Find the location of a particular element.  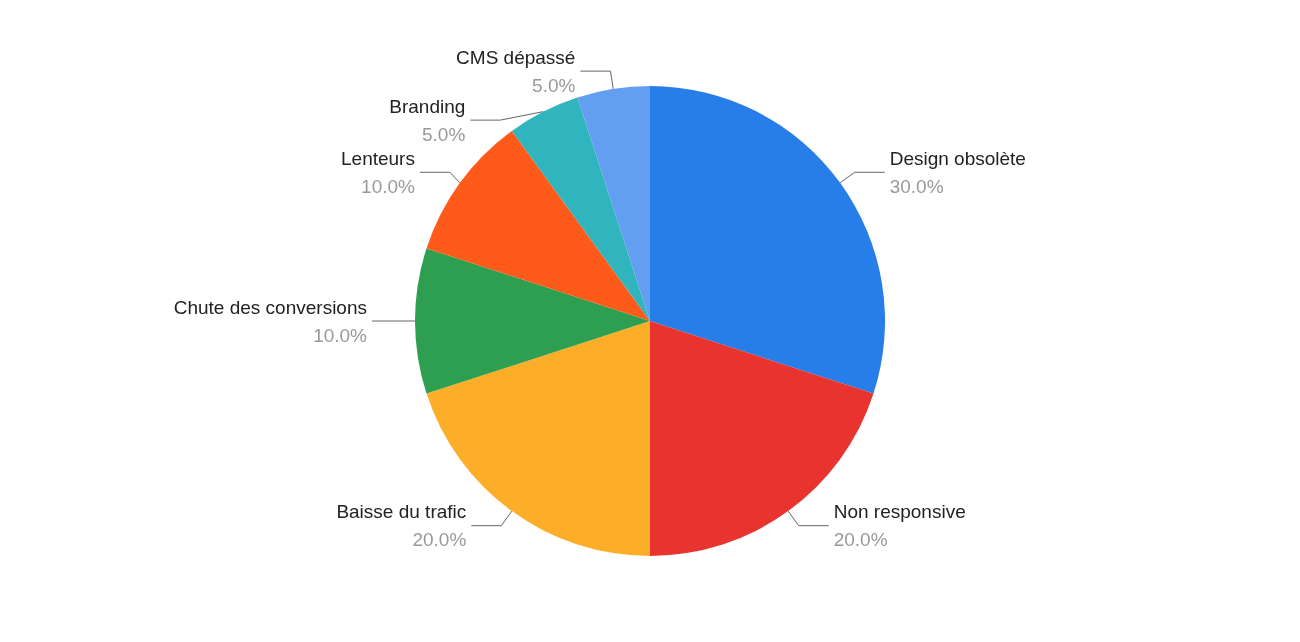

slice-label: Baisse du trafic is located at coordinates (401, 512).